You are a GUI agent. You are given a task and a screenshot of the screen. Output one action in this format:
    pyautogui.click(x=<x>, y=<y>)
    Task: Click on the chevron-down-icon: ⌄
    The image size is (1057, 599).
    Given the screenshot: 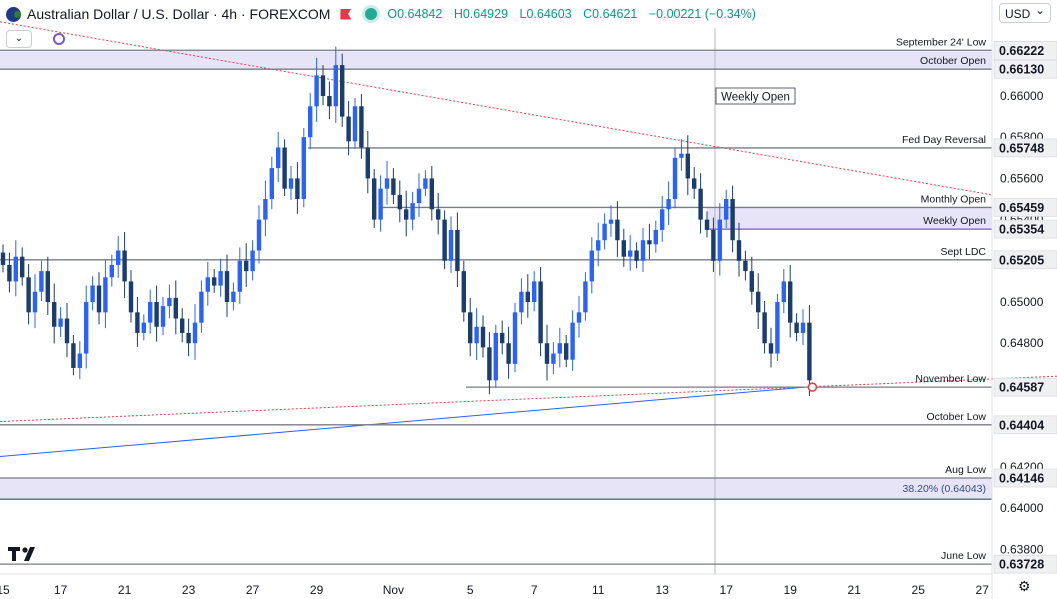 What is the action you would take?
    pyautogui.click(x=19, y=39)
    